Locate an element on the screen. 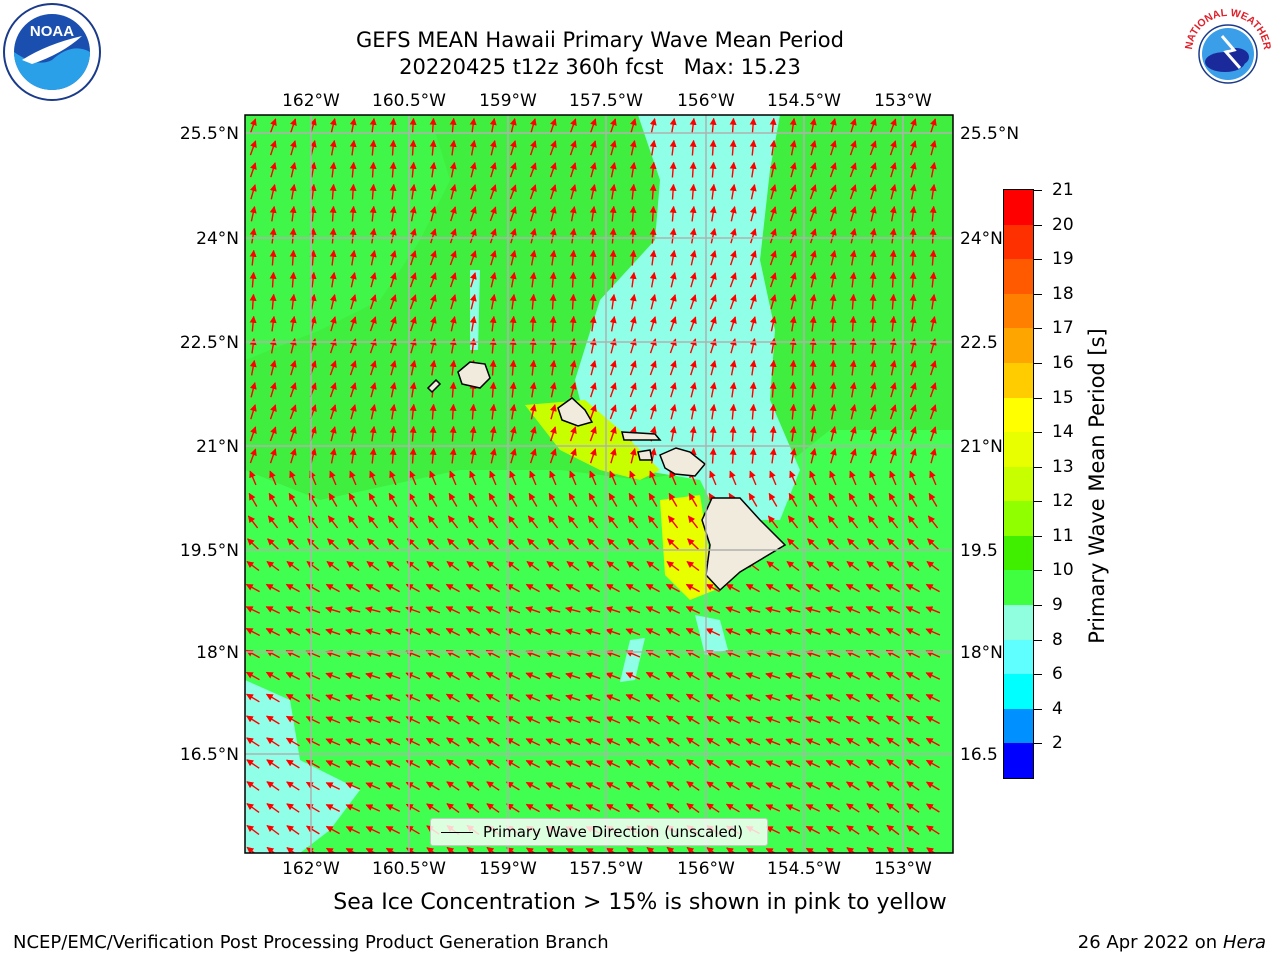 The image size is (1280, 960). lat-label: 21°N is located at coordinates (981, 447).